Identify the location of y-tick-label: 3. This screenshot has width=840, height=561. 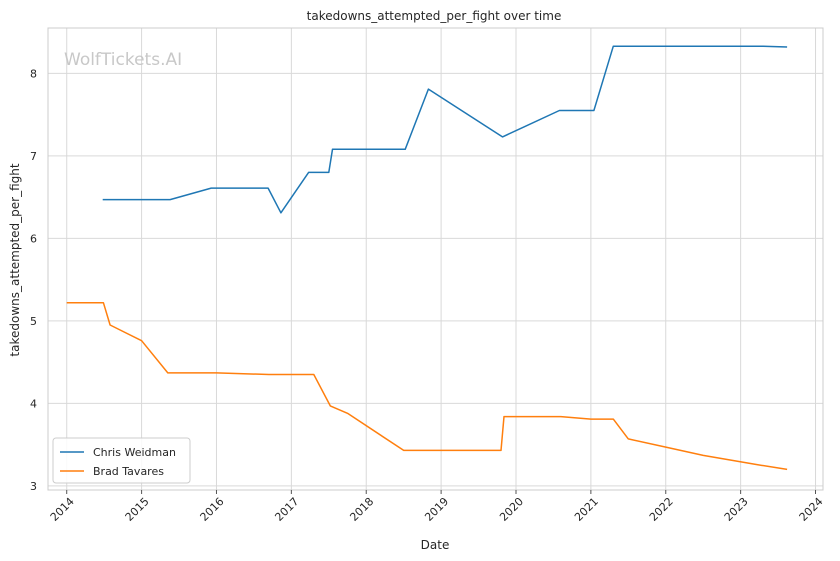
(33, 486).